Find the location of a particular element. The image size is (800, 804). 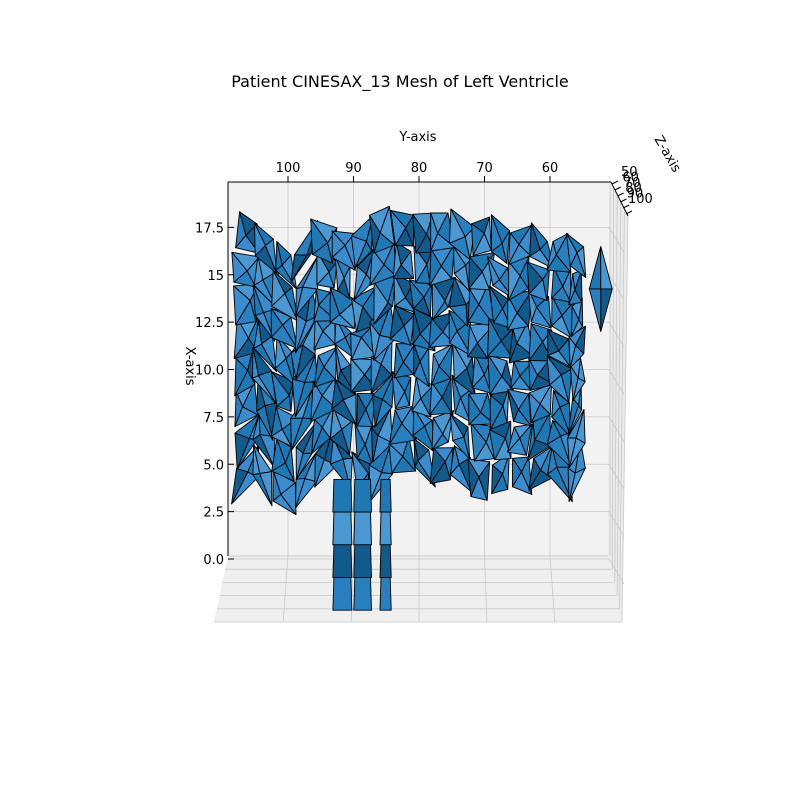

y-tick-label: 80 is located at coordinates (419, 168).